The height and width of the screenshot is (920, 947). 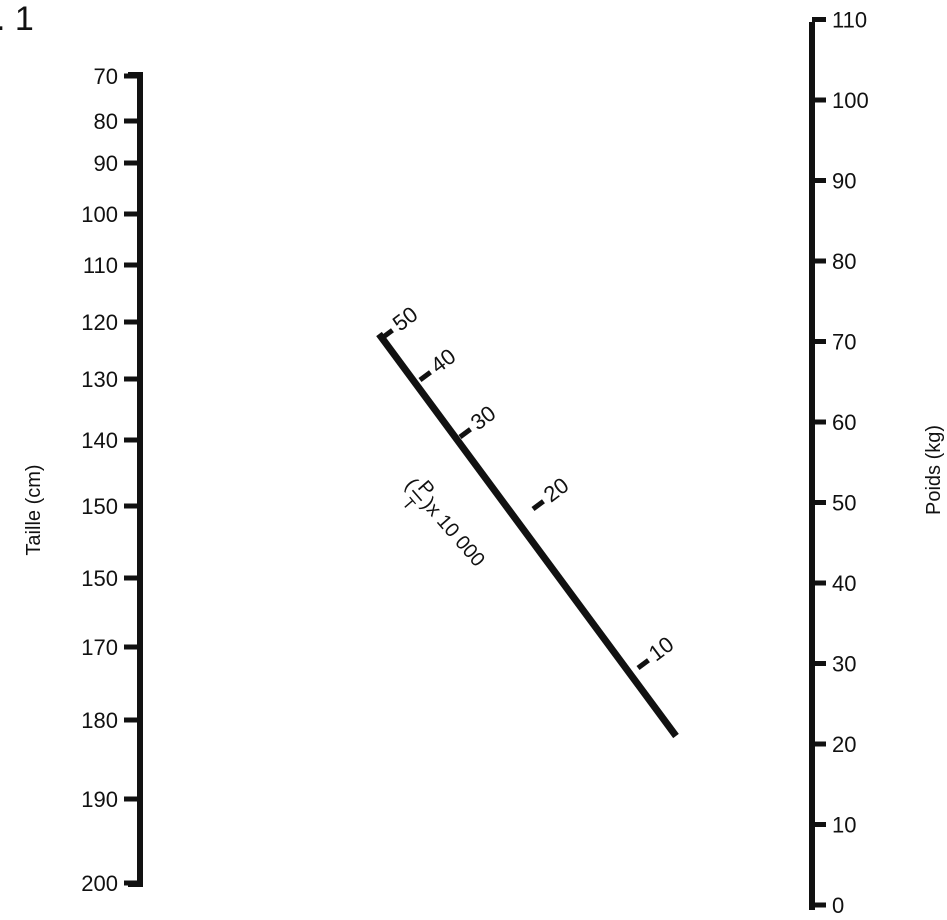 What do you see at coordinates (100, 265) in the screenshot?
I see `height-tick-label: 110` at bounding box center [100, 265].